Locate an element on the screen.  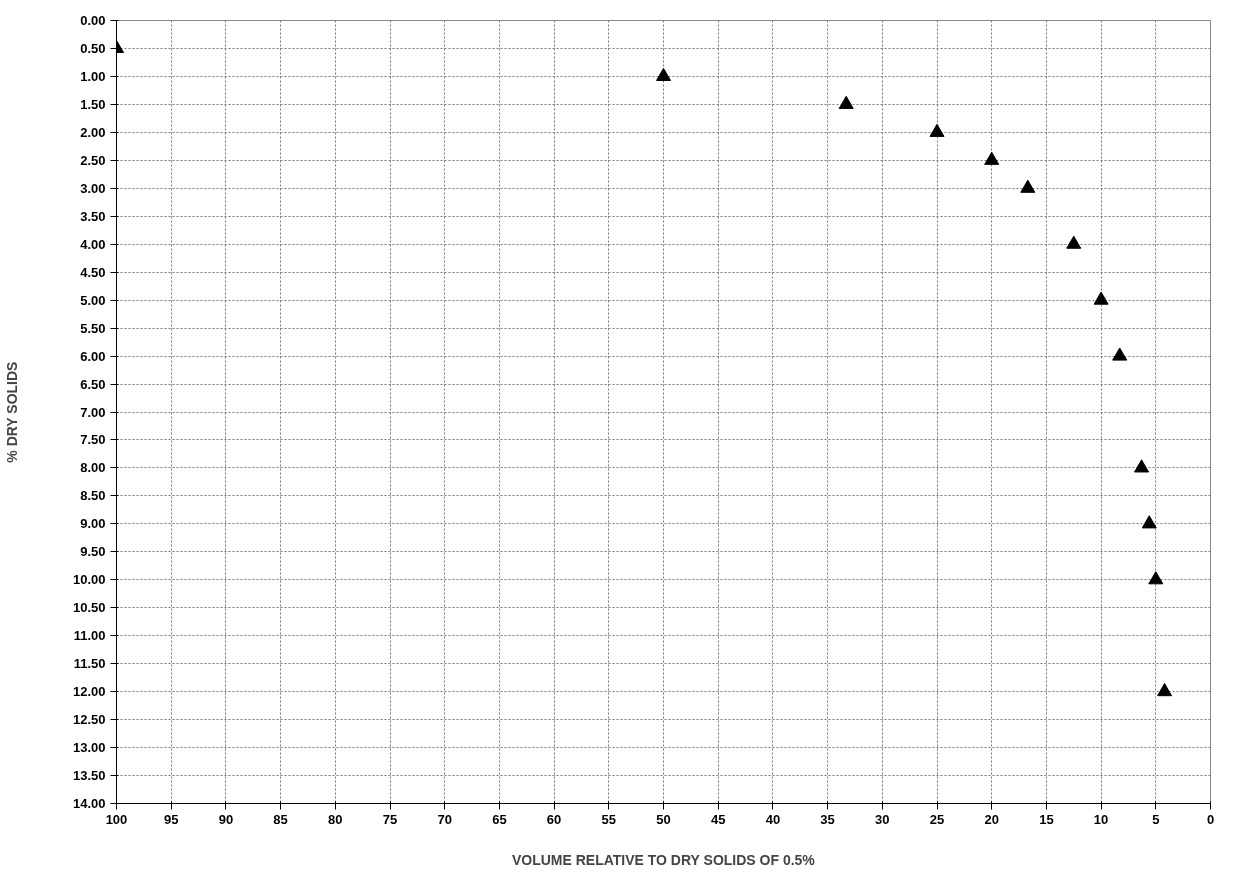
y-tick-label: 14.00 is located at coordinates (89, 803).